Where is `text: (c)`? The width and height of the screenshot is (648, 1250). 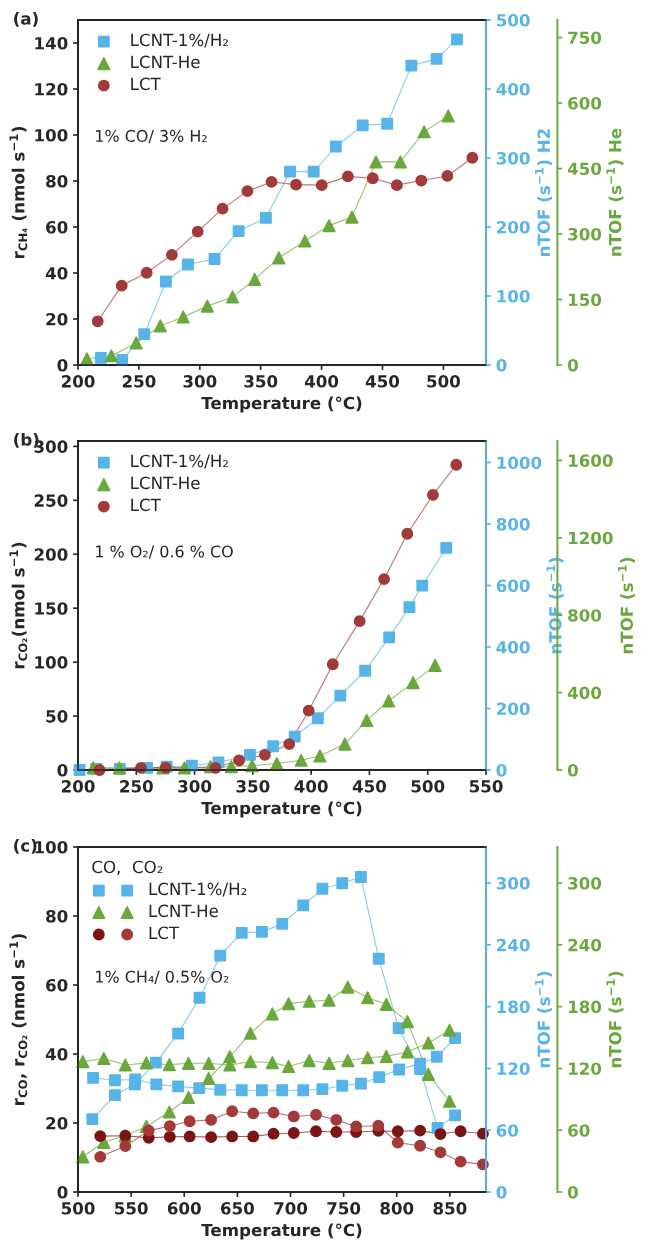
text: (c) is located at coordinates (25, 846).